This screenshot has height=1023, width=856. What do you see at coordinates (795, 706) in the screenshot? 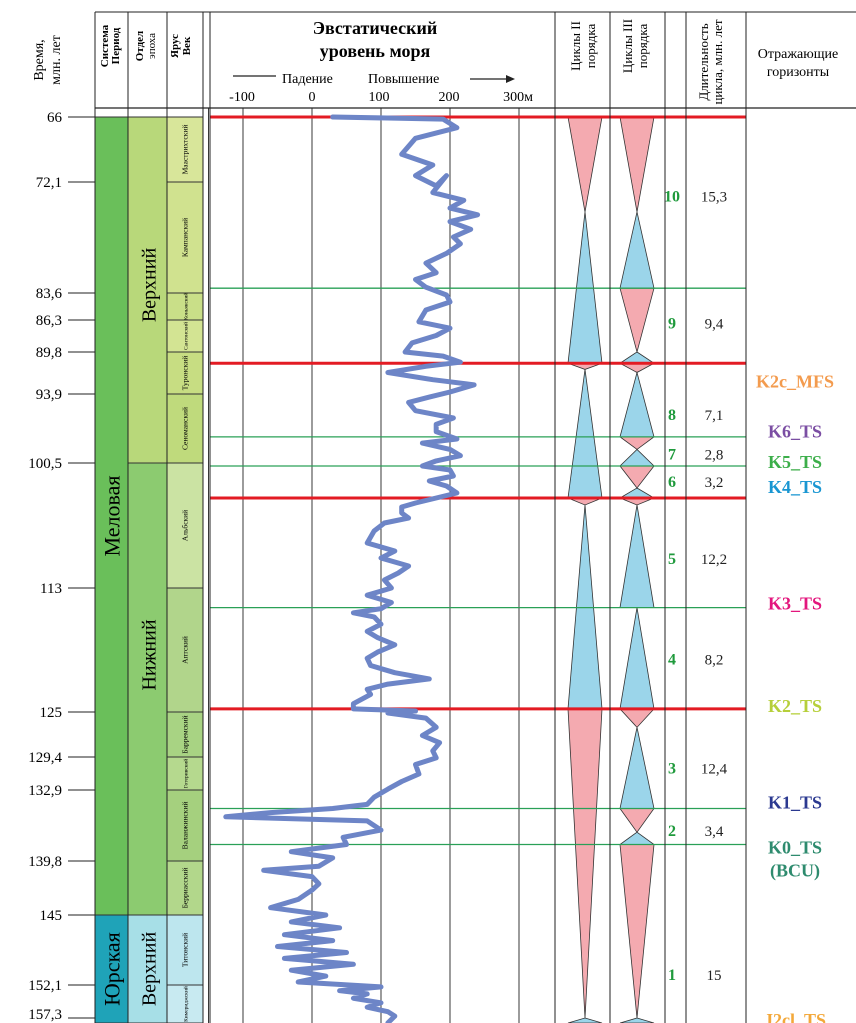
I see `horizon-label: K2_TS` at bounding box center [795, 706].